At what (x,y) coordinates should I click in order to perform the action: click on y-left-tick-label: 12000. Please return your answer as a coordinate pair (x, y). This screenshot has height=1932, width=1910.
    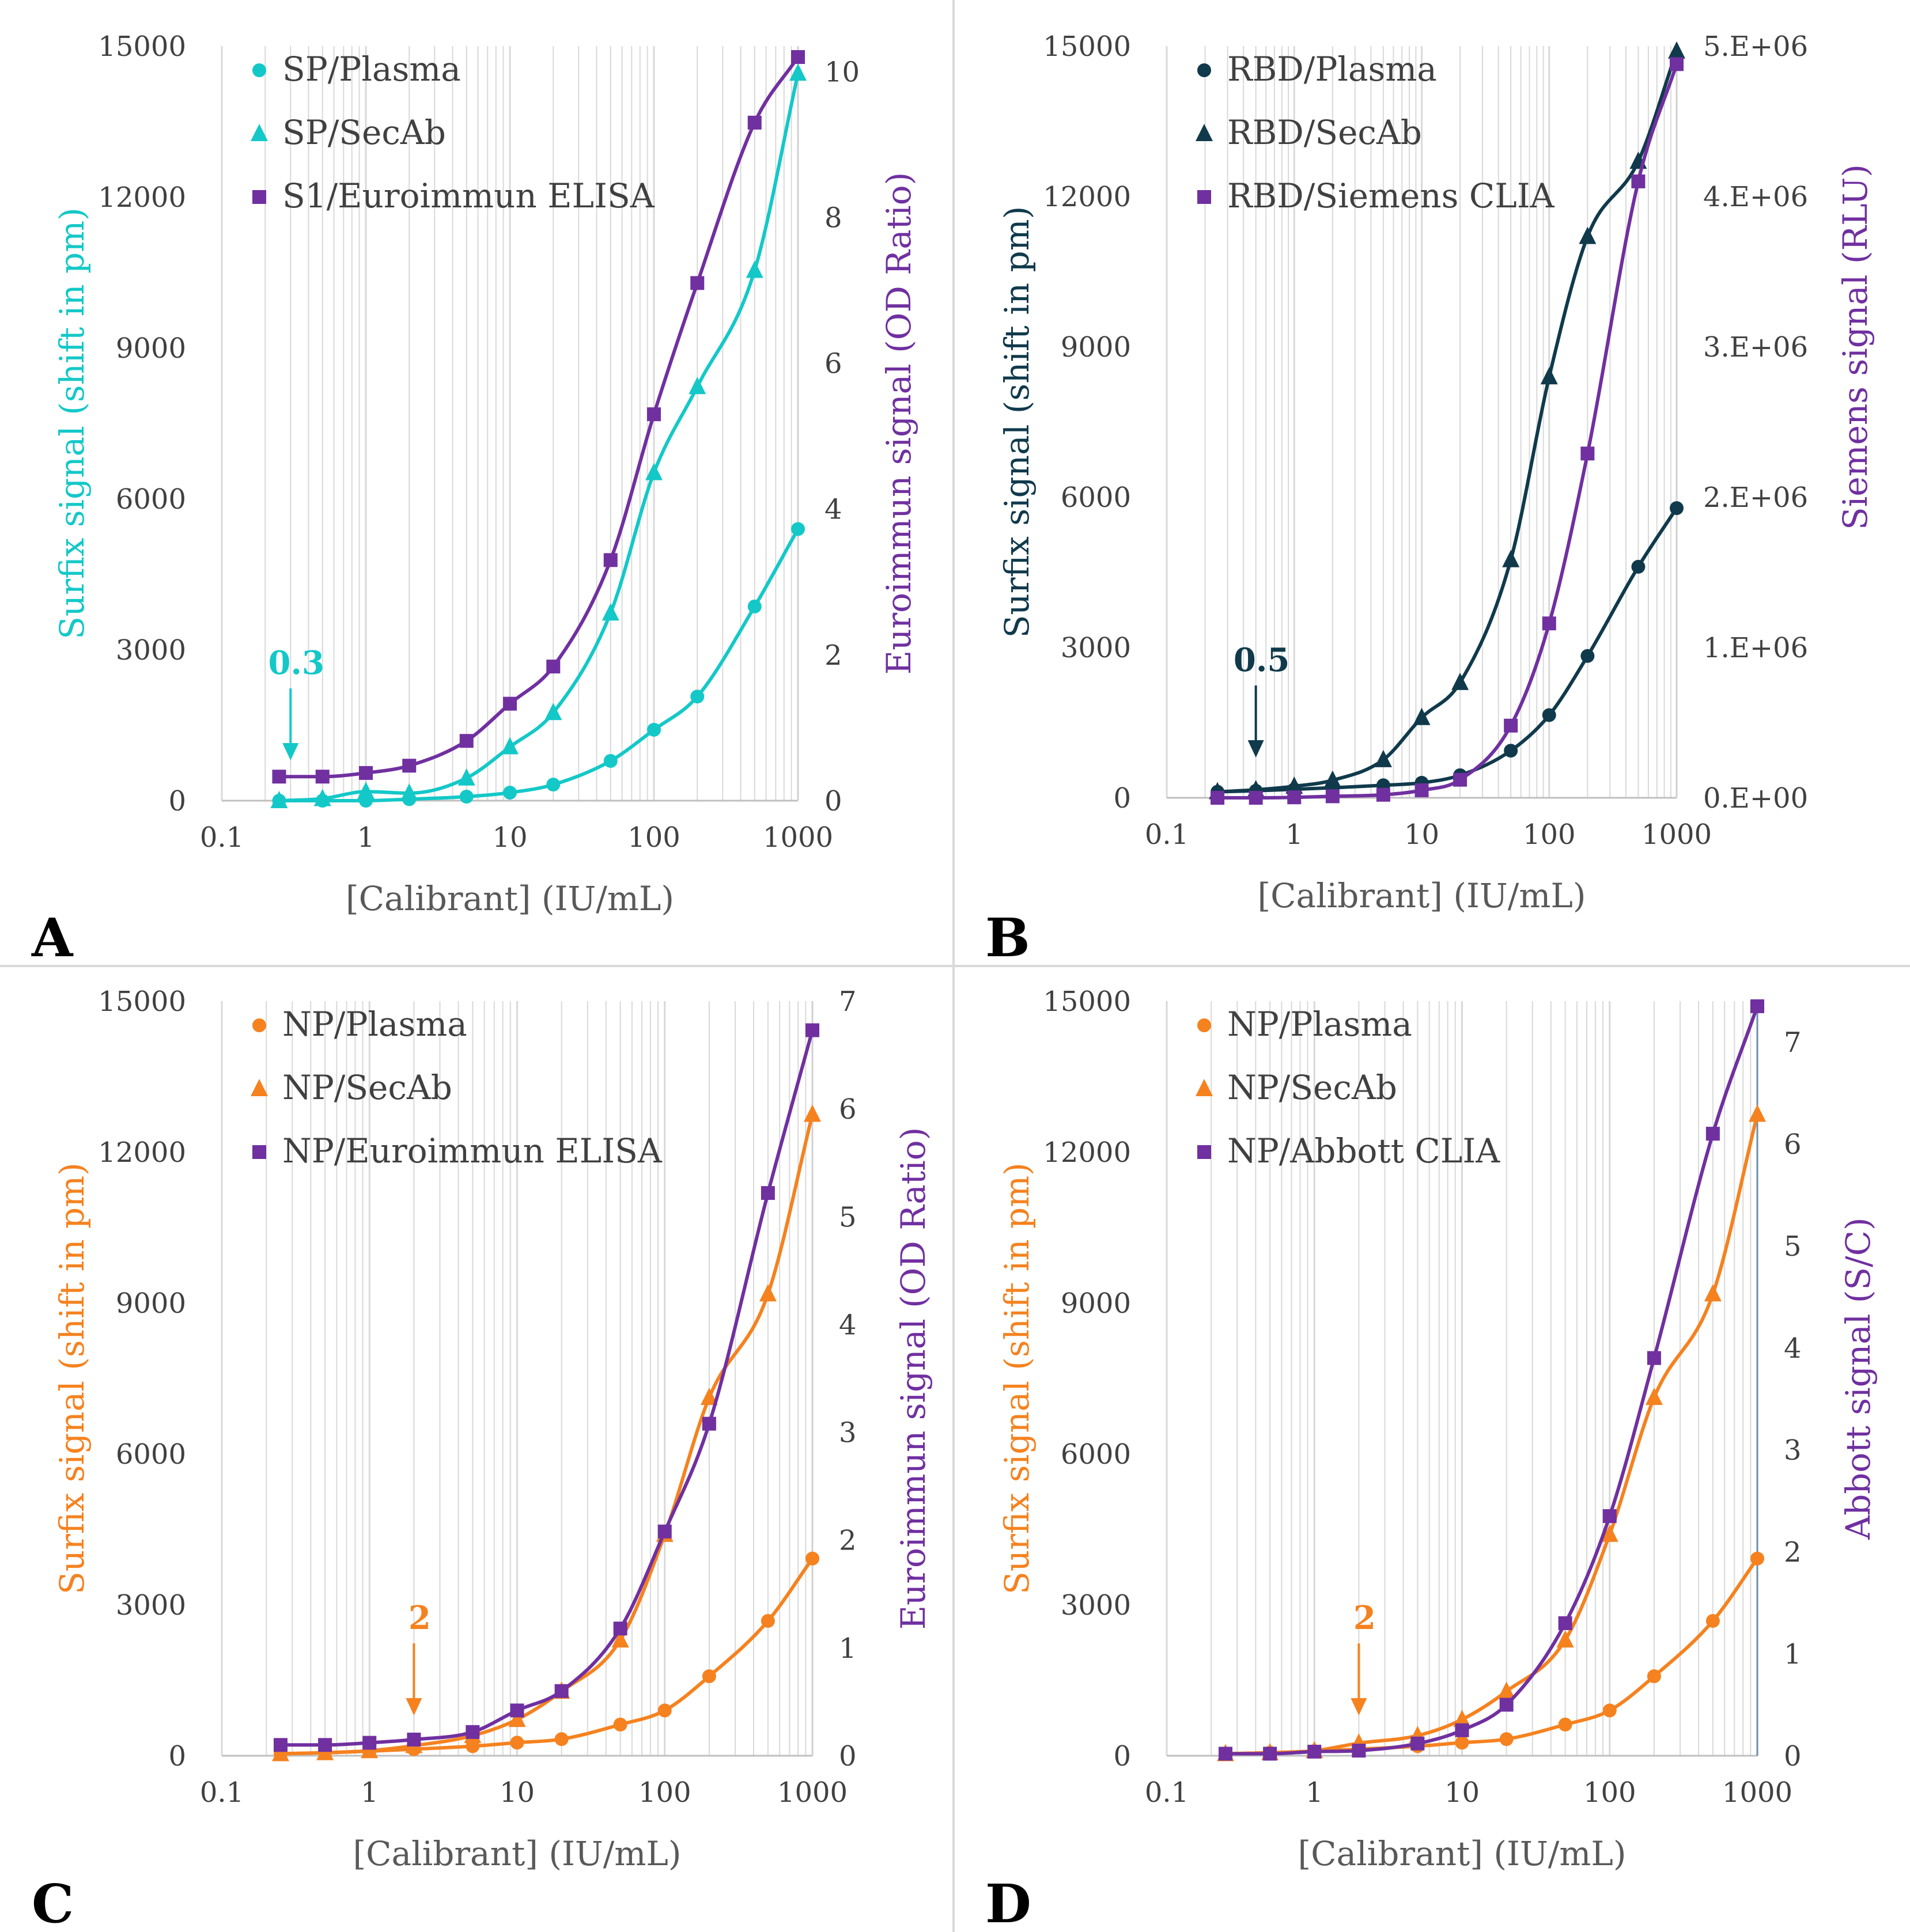
    Looking at the image, I should click on (1087, 197).